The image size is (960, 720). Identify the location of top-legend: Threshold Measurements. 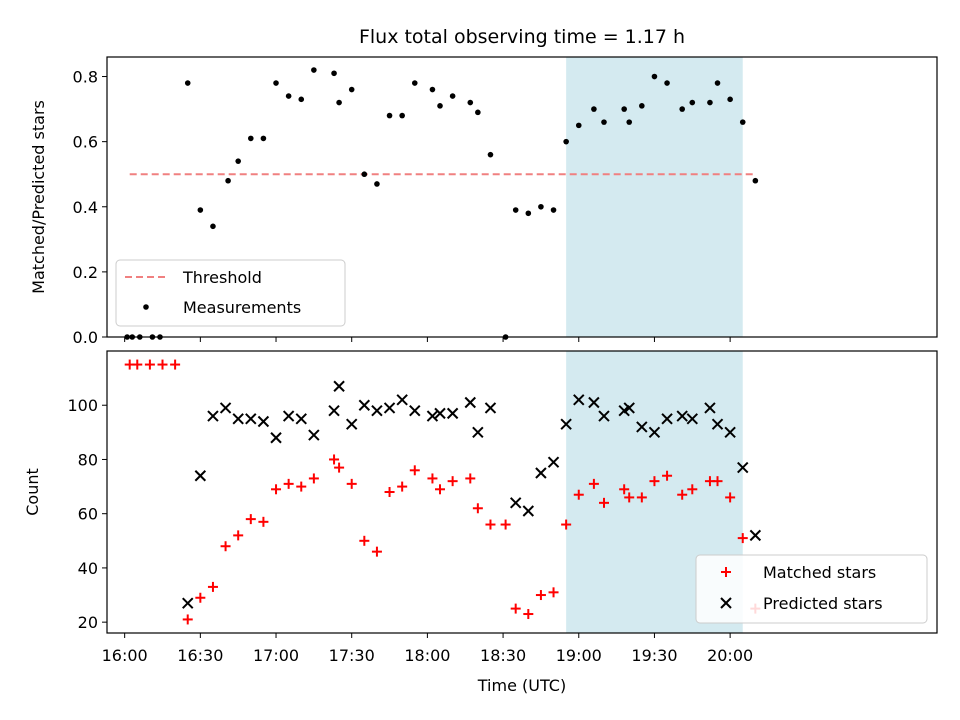
(230, 293).